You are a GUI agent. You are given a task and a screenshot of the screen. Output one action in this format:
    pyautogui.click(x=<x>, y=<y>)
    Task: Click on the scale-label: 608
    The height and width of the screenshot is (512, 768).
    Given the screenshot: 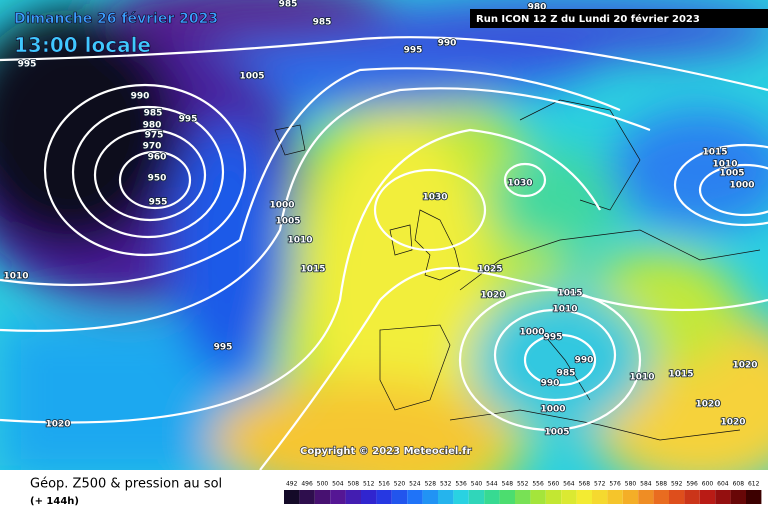 What is the action you would take?
    pyautogui.click(x=739, y=484)
    